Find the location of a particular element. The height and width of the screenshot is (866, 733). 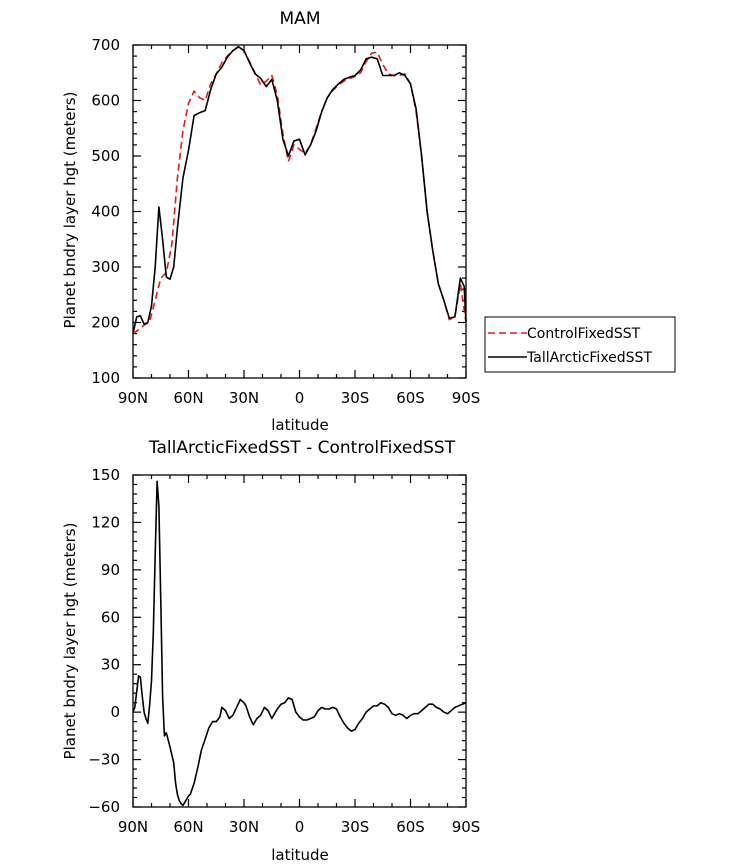

legend: ControlFixedSST TallArcticFixedSST is located at coordinates (580, 344).